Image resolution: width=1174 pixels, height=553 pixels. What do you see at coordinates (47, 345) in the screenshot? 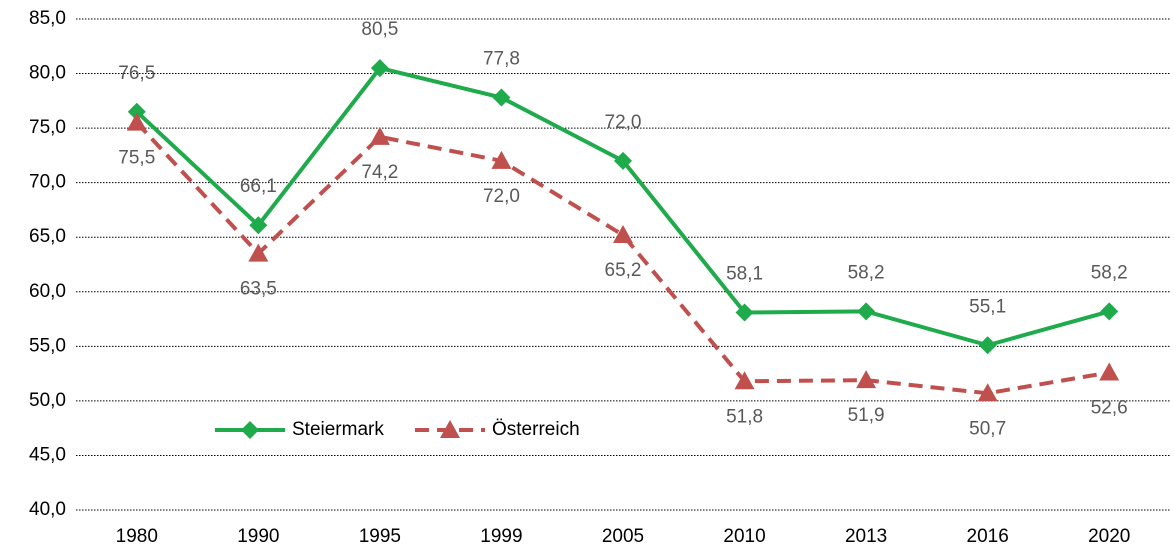
I see `y-tick-label: 55,0` at bounding box center [47, 345].